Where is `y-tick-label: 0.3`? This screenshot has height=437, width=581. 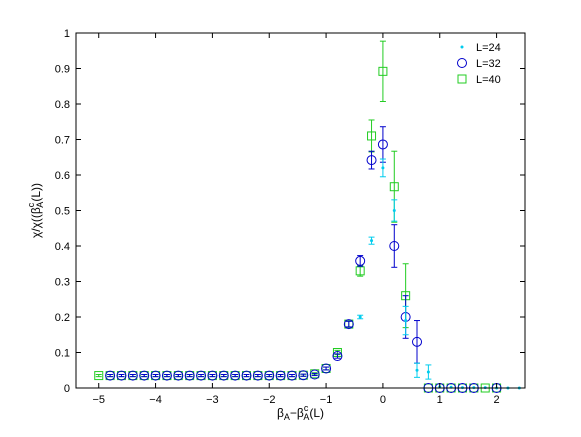
y-tick-label: 0.3 is located at coordinates (62, 283).